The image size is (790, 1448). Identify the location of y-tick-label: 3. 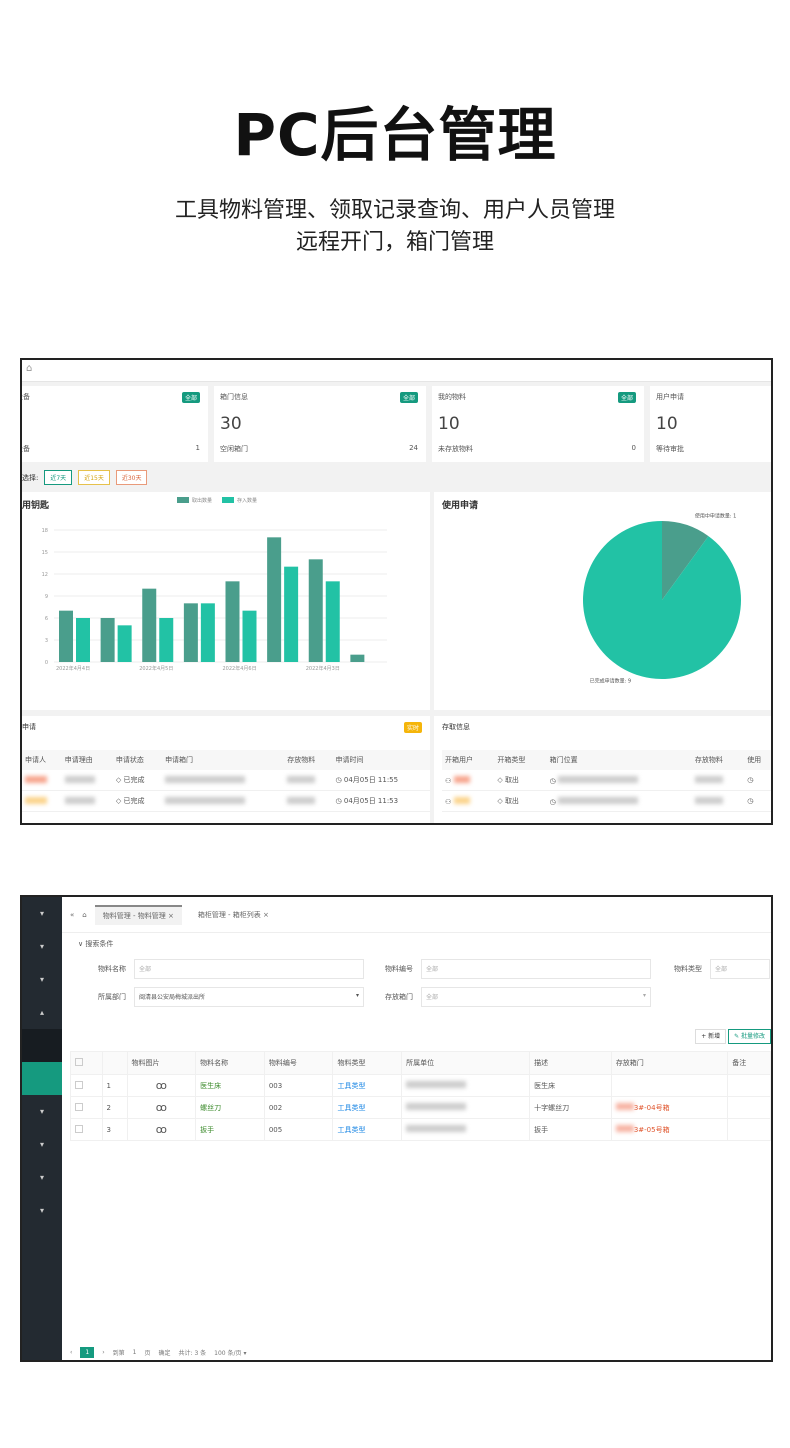
(46, 641).